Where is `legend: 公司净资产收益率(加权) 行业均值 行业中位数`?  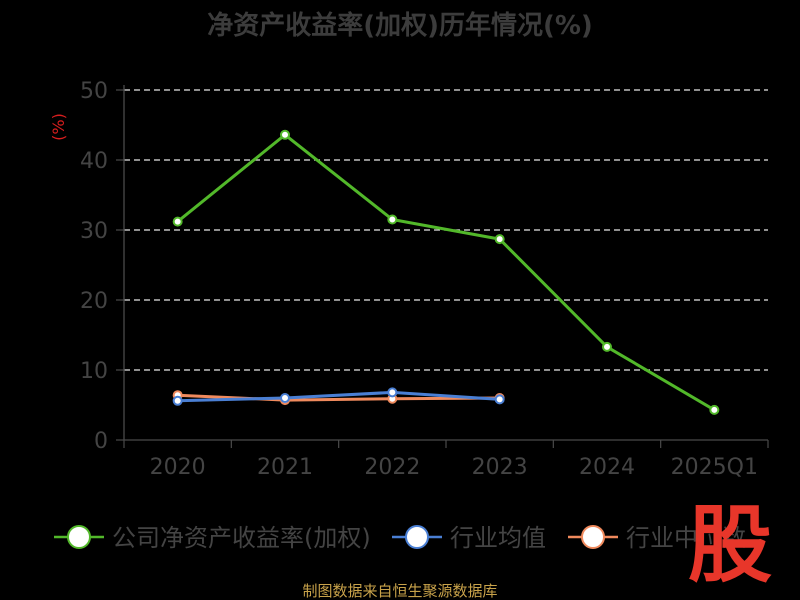 legend: 公司净资产收益率(加权) 行业均值 行业中位数 is located at coordinates (400, 538).